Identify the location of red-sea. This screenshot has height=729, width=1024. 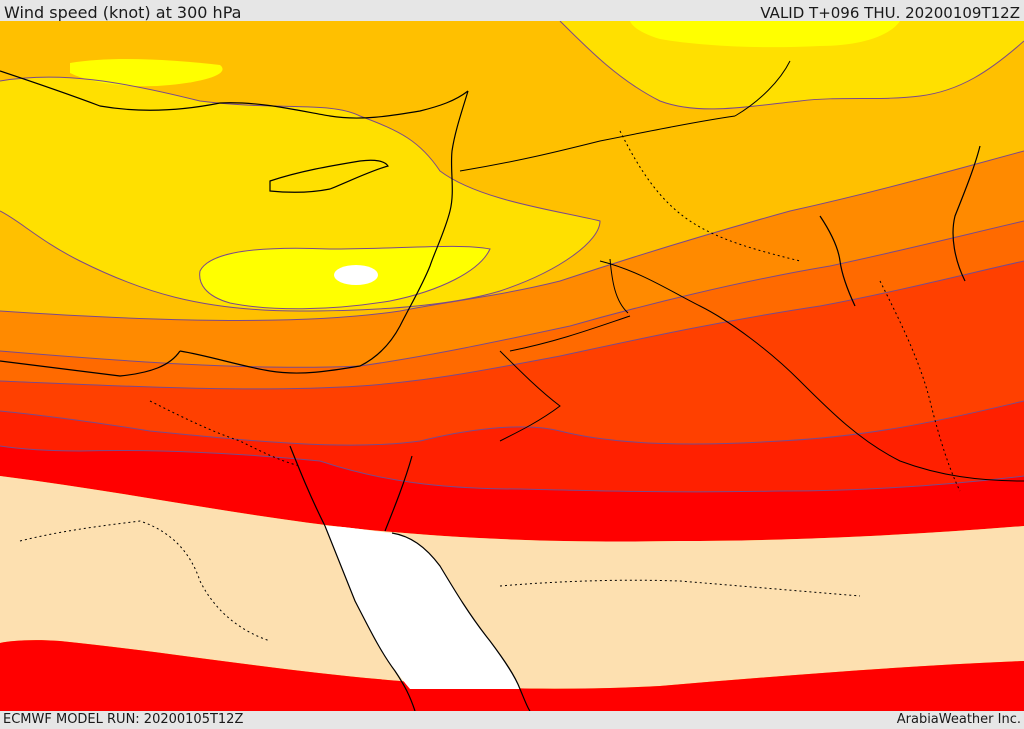
(422, 607).